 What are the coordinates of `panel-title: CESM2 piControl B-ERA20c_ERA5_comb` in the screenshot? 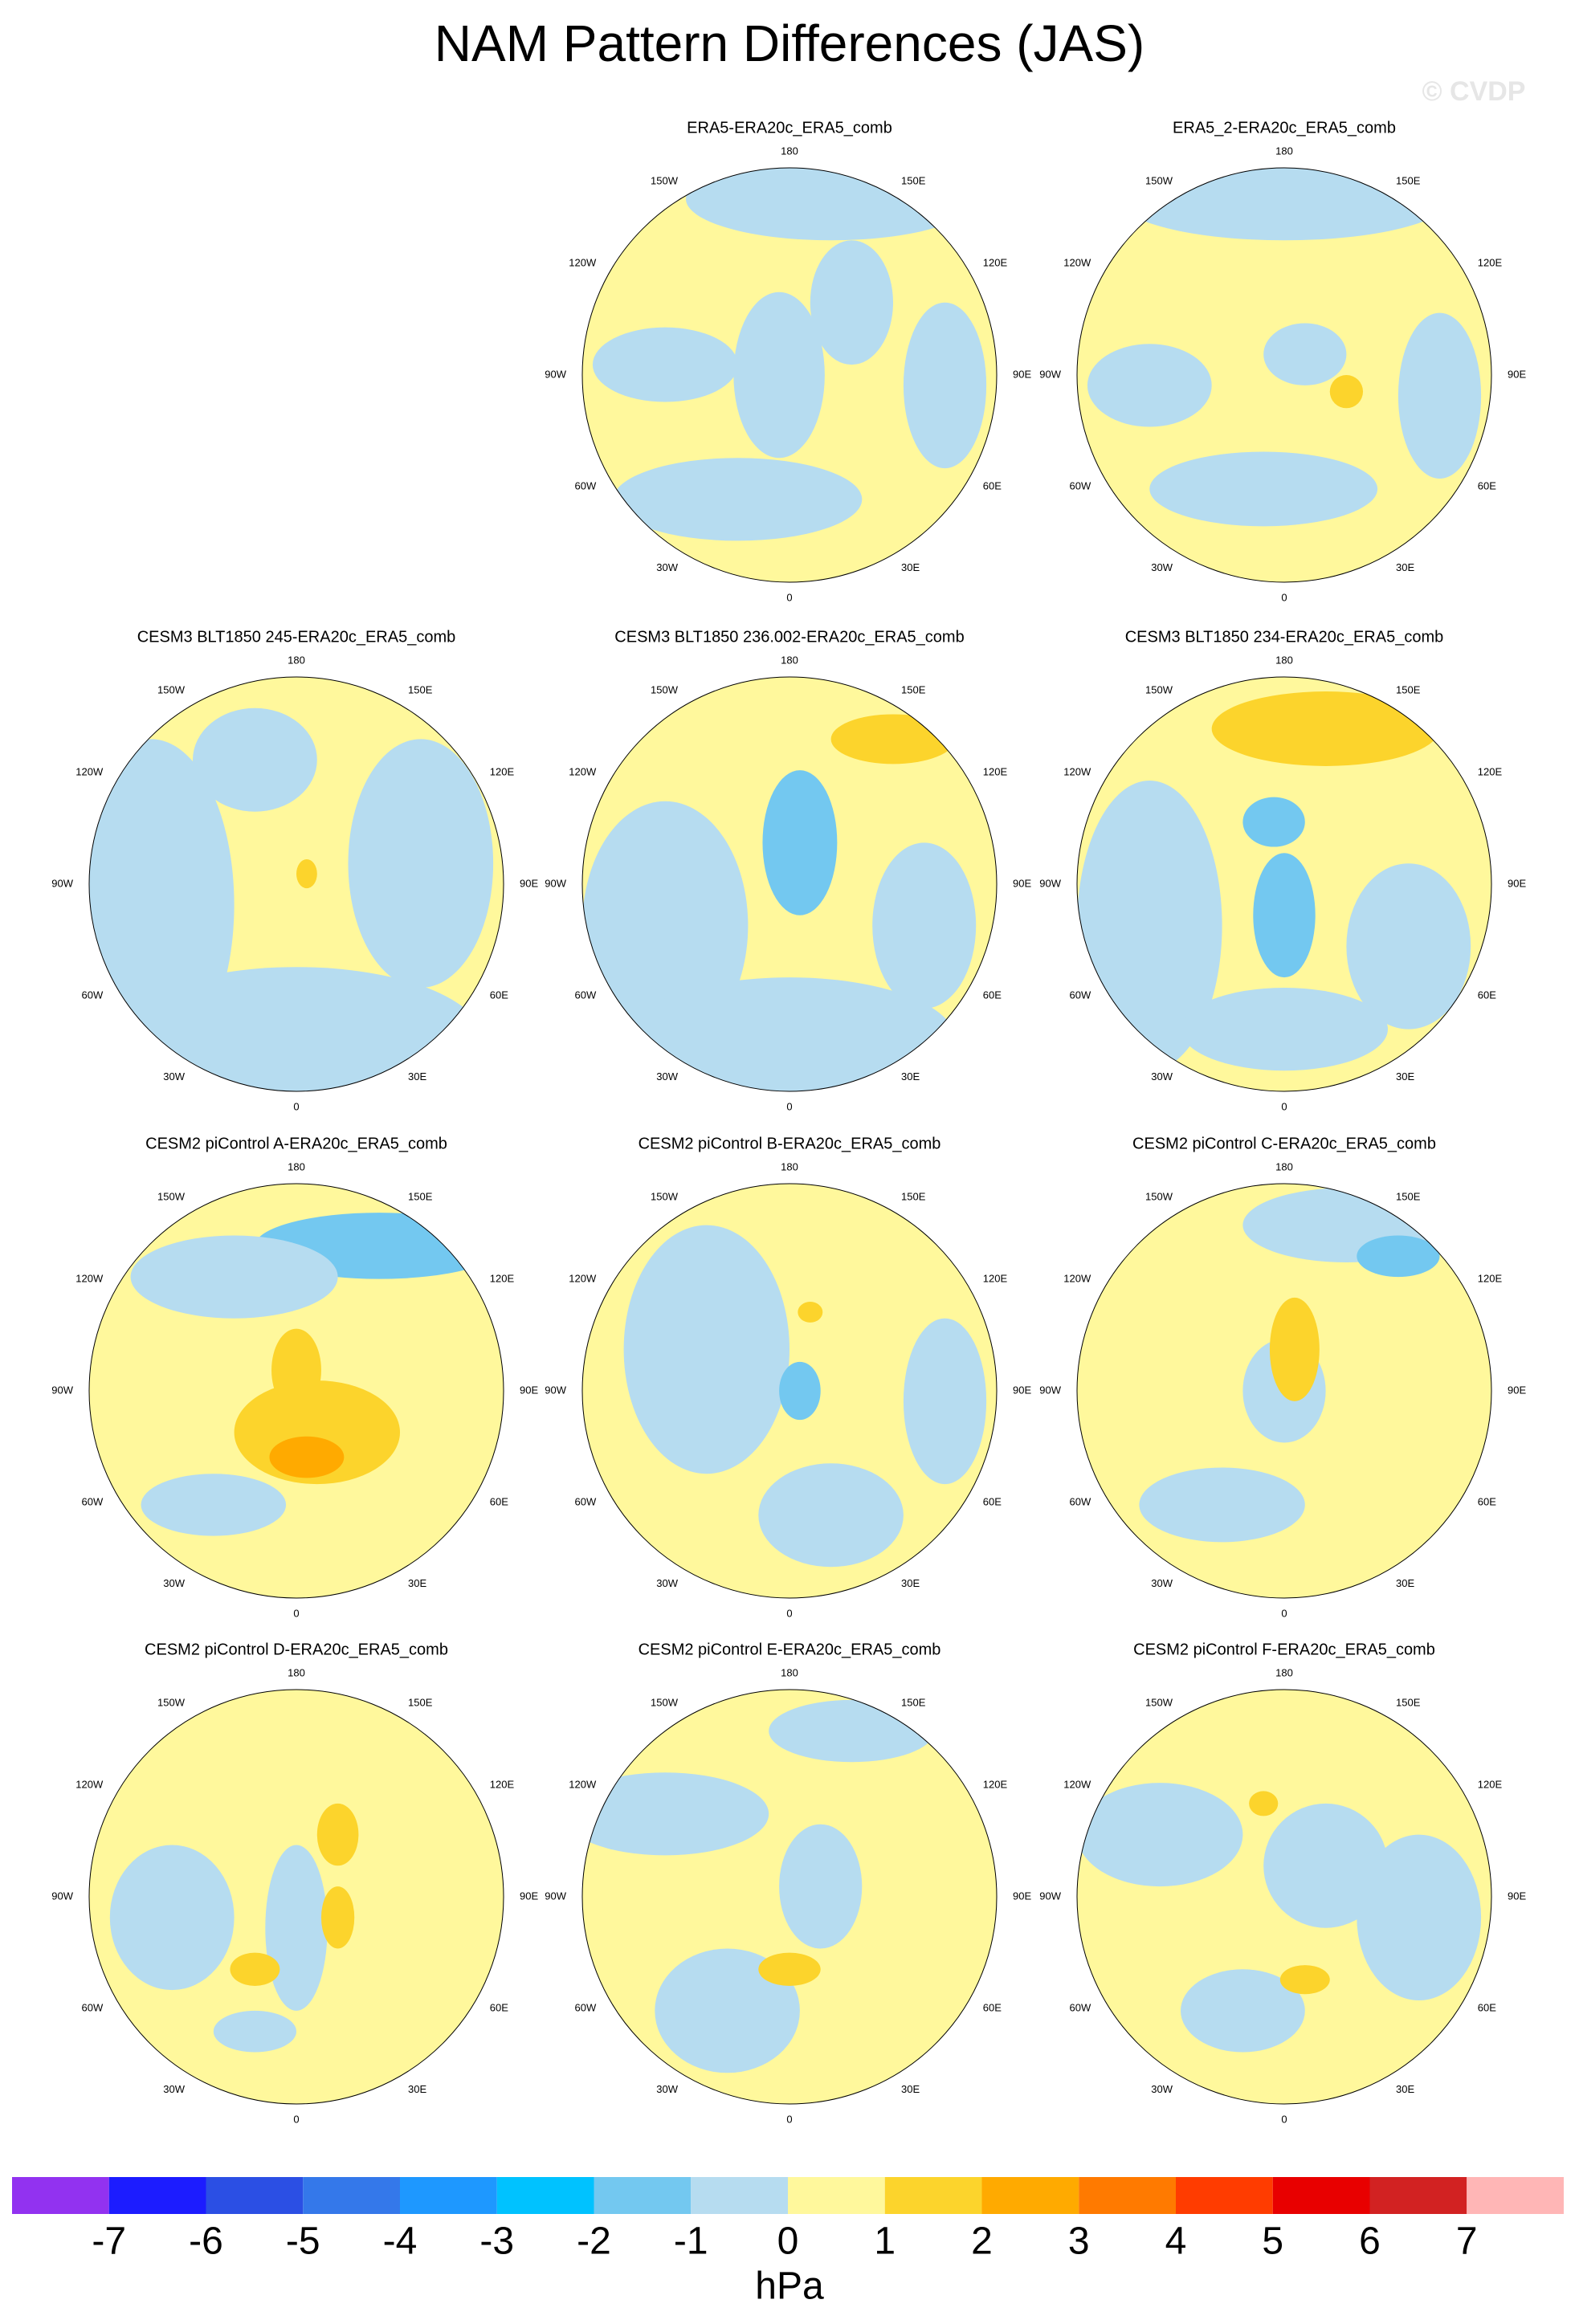 It's located at (790, 1144).